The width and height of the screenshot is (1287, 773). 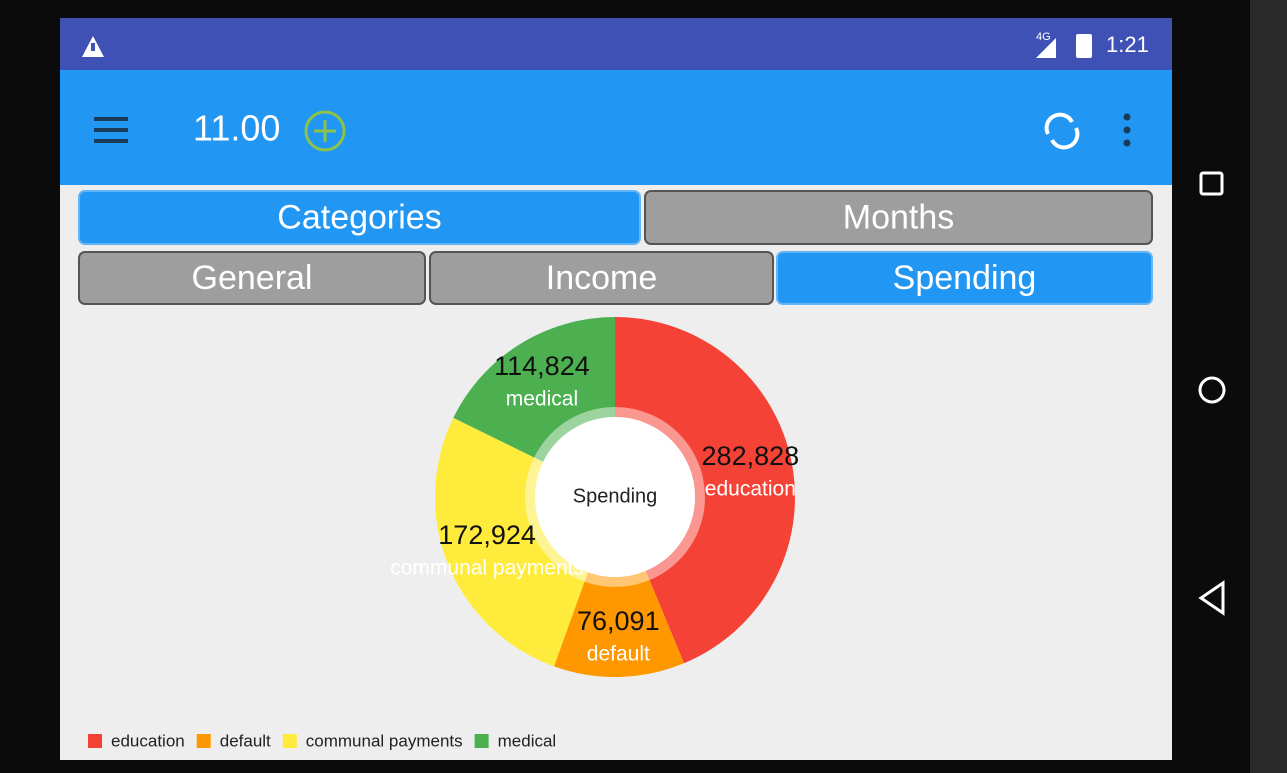 I want to click on overflow-menu, so click(x=1127, y=130).